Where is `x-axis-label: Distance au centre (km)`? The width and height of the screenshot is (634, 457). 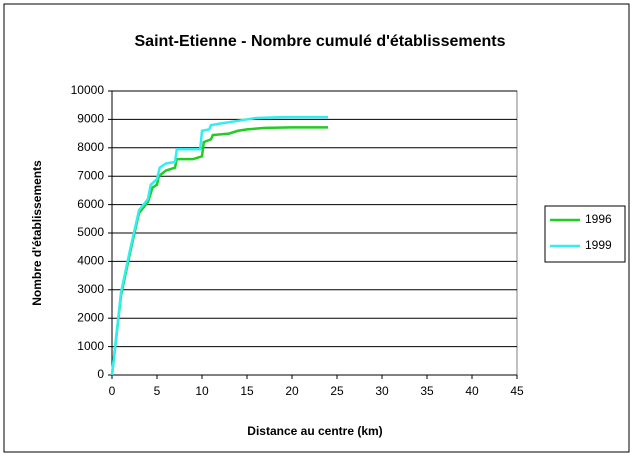 x-axis-label: Distance au centre (km) is located at coordinates (314, 431).